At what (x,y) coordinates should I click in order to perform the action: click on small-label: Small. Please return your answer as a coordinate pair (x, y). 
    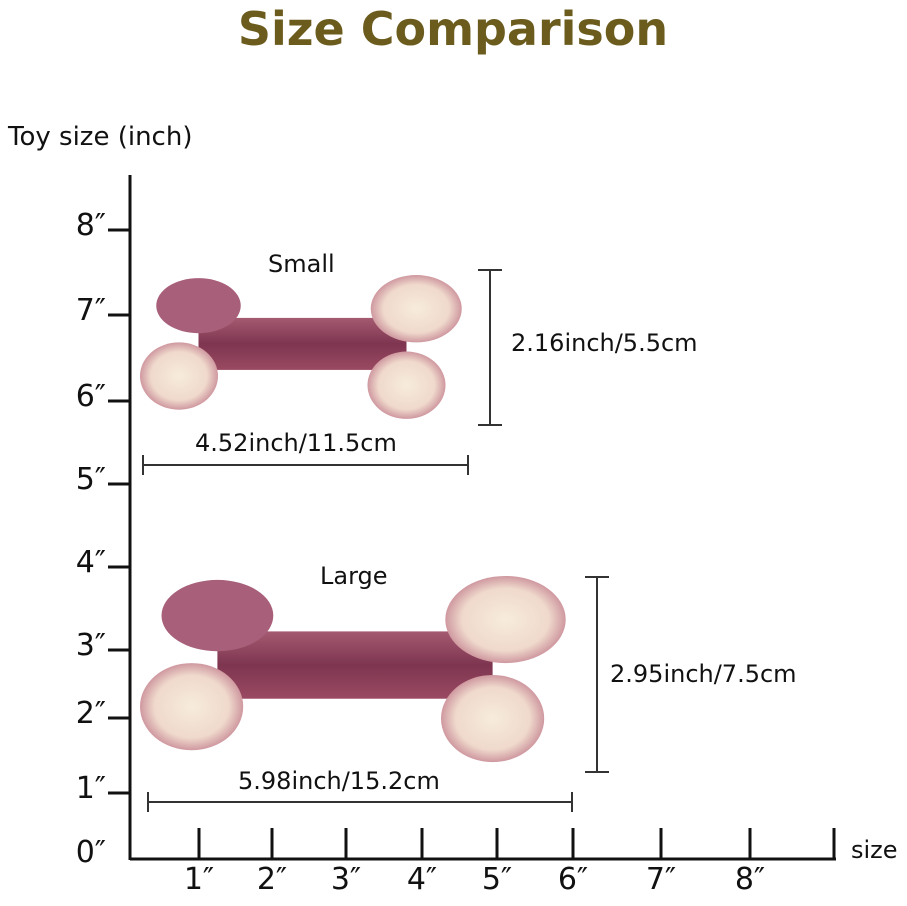
    Looking at the image, I should click on (301, 264).